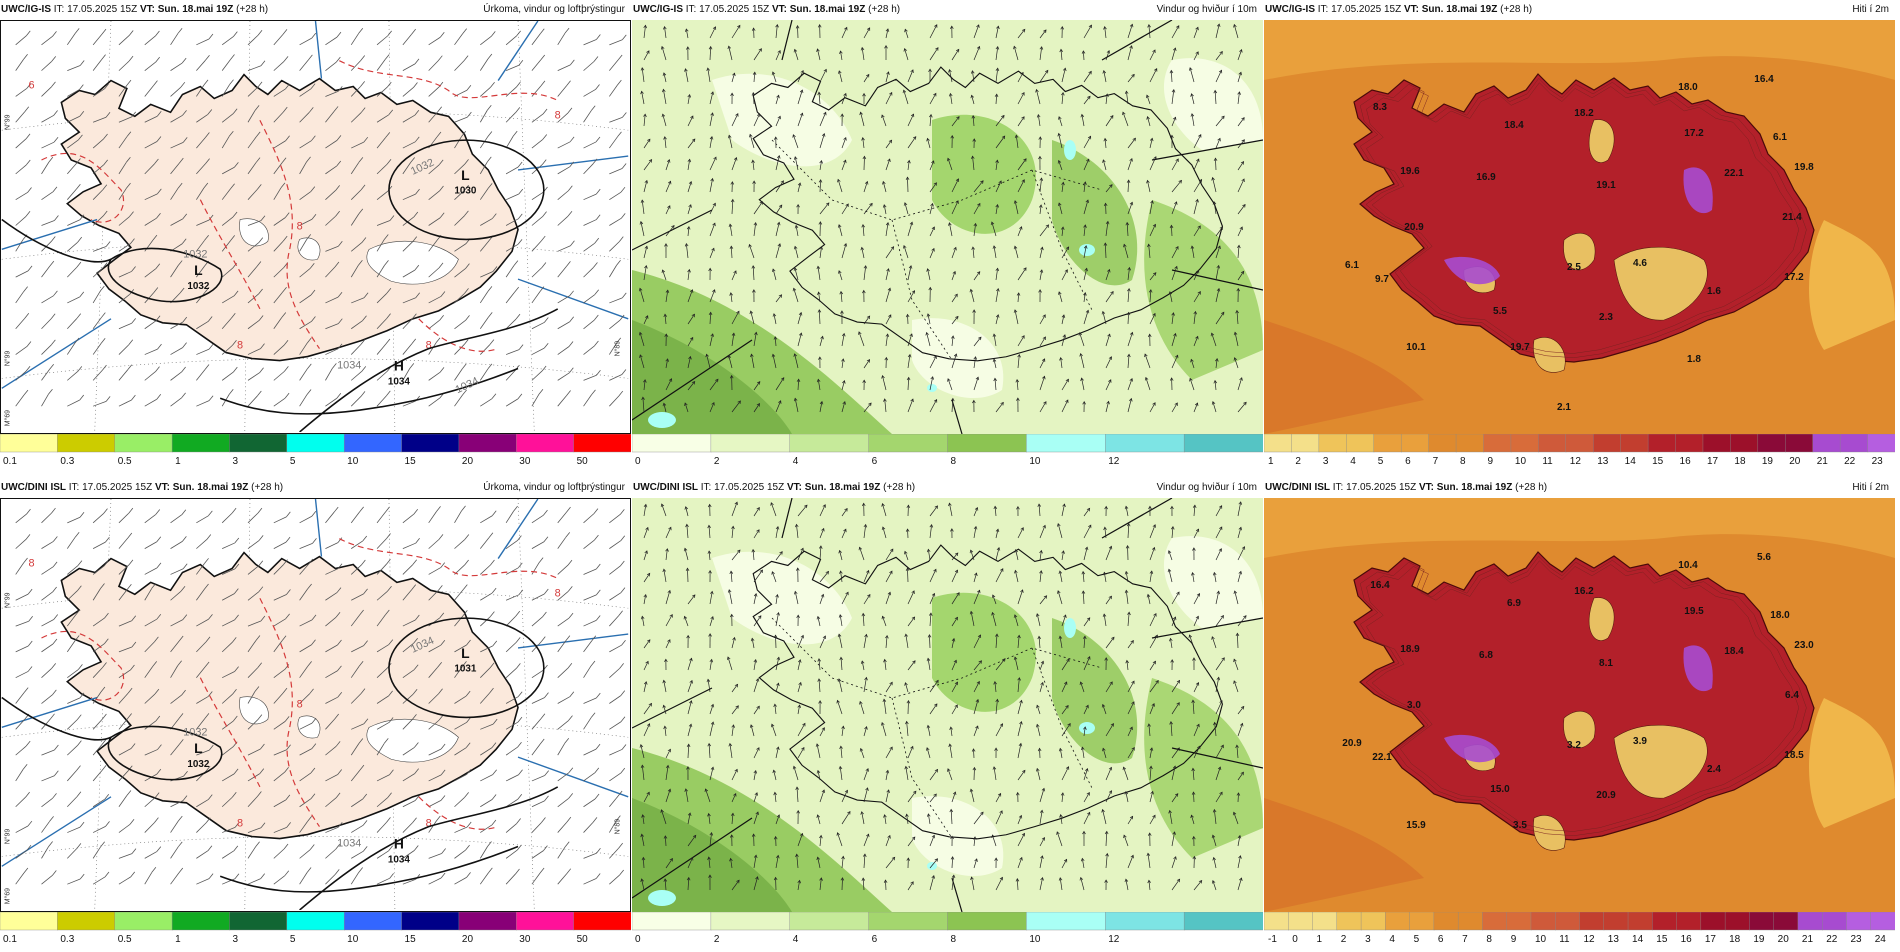  Describe the element at coordinates (465, 191) in the screenshot. I see `low-pressure-value: 1030` at that location.